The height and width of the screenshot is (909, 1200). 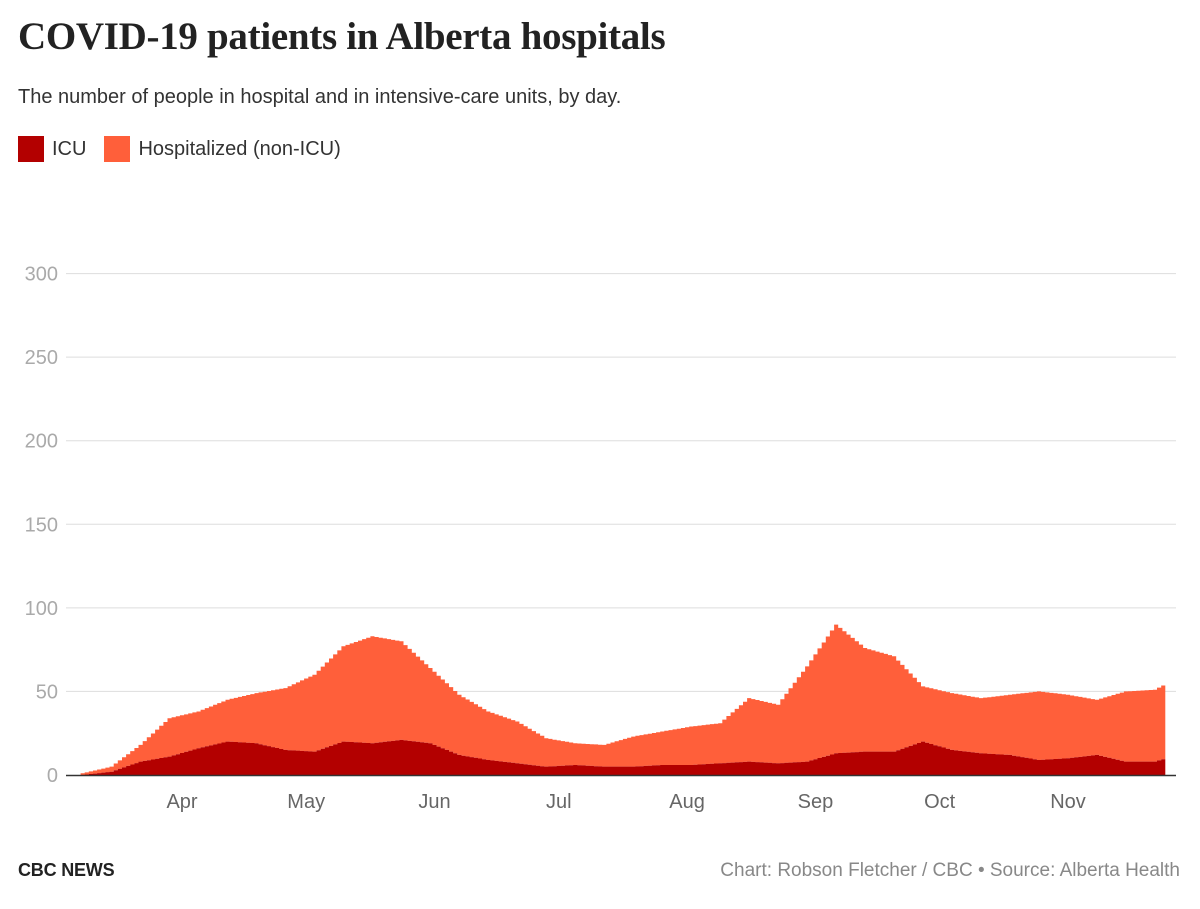 What do you see at coordinates (41, 442) in the screenshot?
I see `y-tick-label: 200` at bounding box center [41, 442].